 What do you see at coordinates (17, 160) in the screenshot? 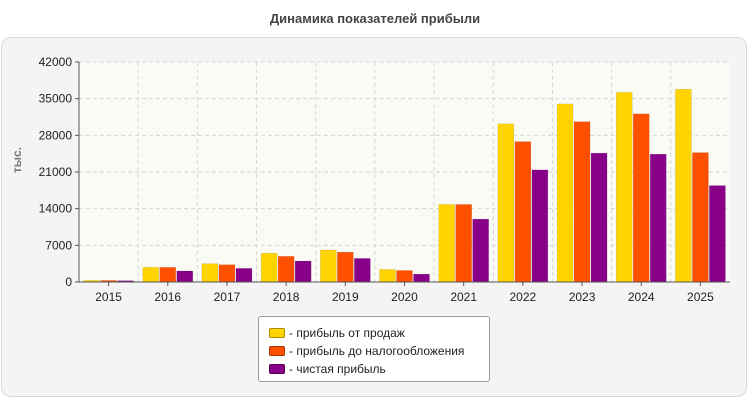
I see `y-axis-label: тыс.` at bounding box center [17, 160].